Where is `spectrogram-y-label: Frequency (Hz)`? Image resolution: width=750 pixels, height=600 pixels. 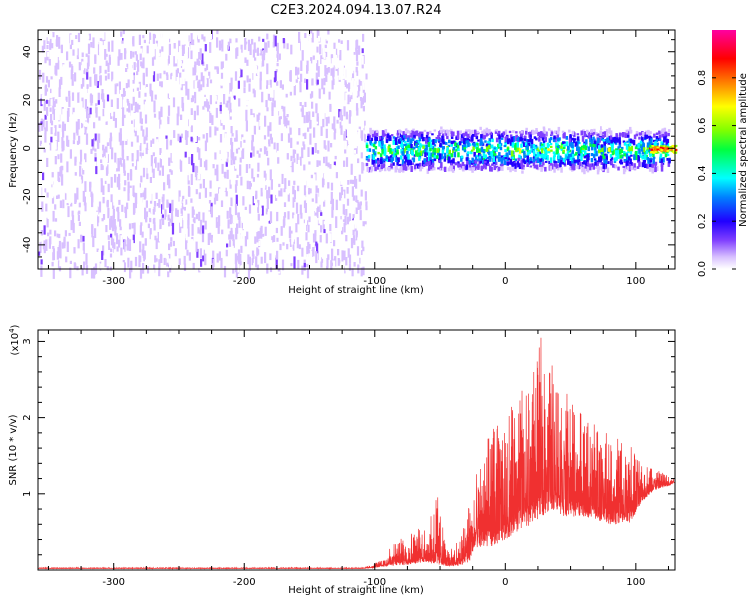 spectrogram-y-label: Frequency (Hz) is located at coordinates (13, 150).